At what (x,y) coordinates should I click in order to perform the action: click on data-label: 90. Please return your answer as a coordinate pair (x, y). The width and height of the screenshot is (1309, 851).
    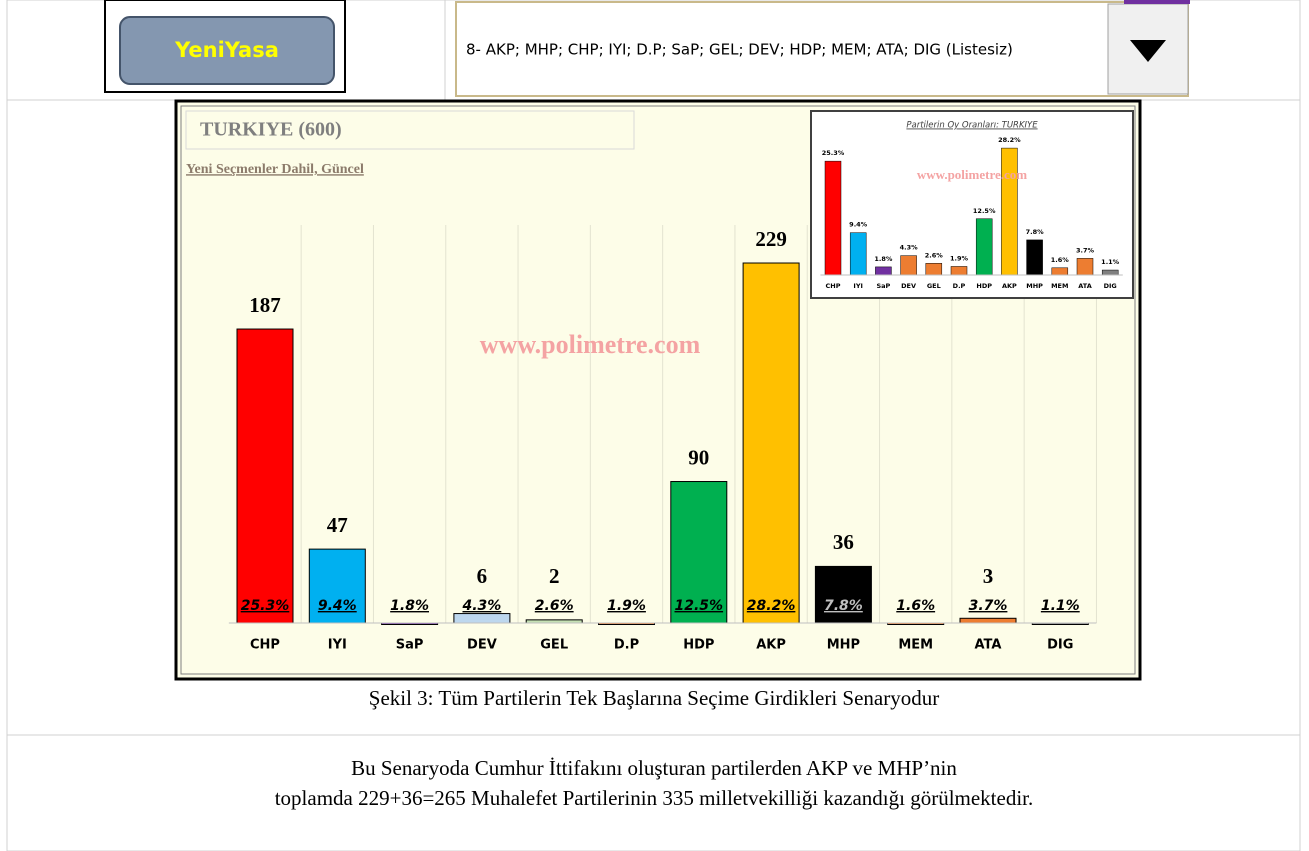
    Looking at the image, I should click on (698, 457).